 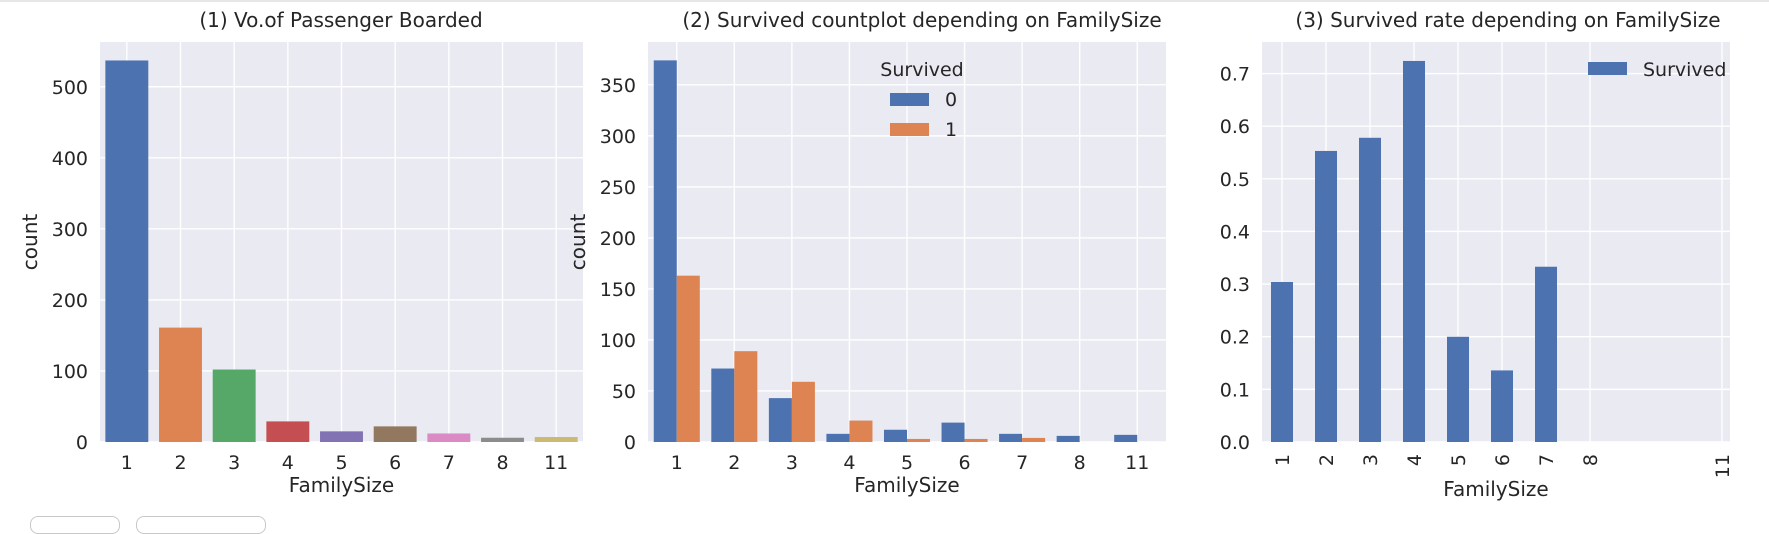 I want to click on y-tick-label: 0.5, so click(x=1235, y=180).